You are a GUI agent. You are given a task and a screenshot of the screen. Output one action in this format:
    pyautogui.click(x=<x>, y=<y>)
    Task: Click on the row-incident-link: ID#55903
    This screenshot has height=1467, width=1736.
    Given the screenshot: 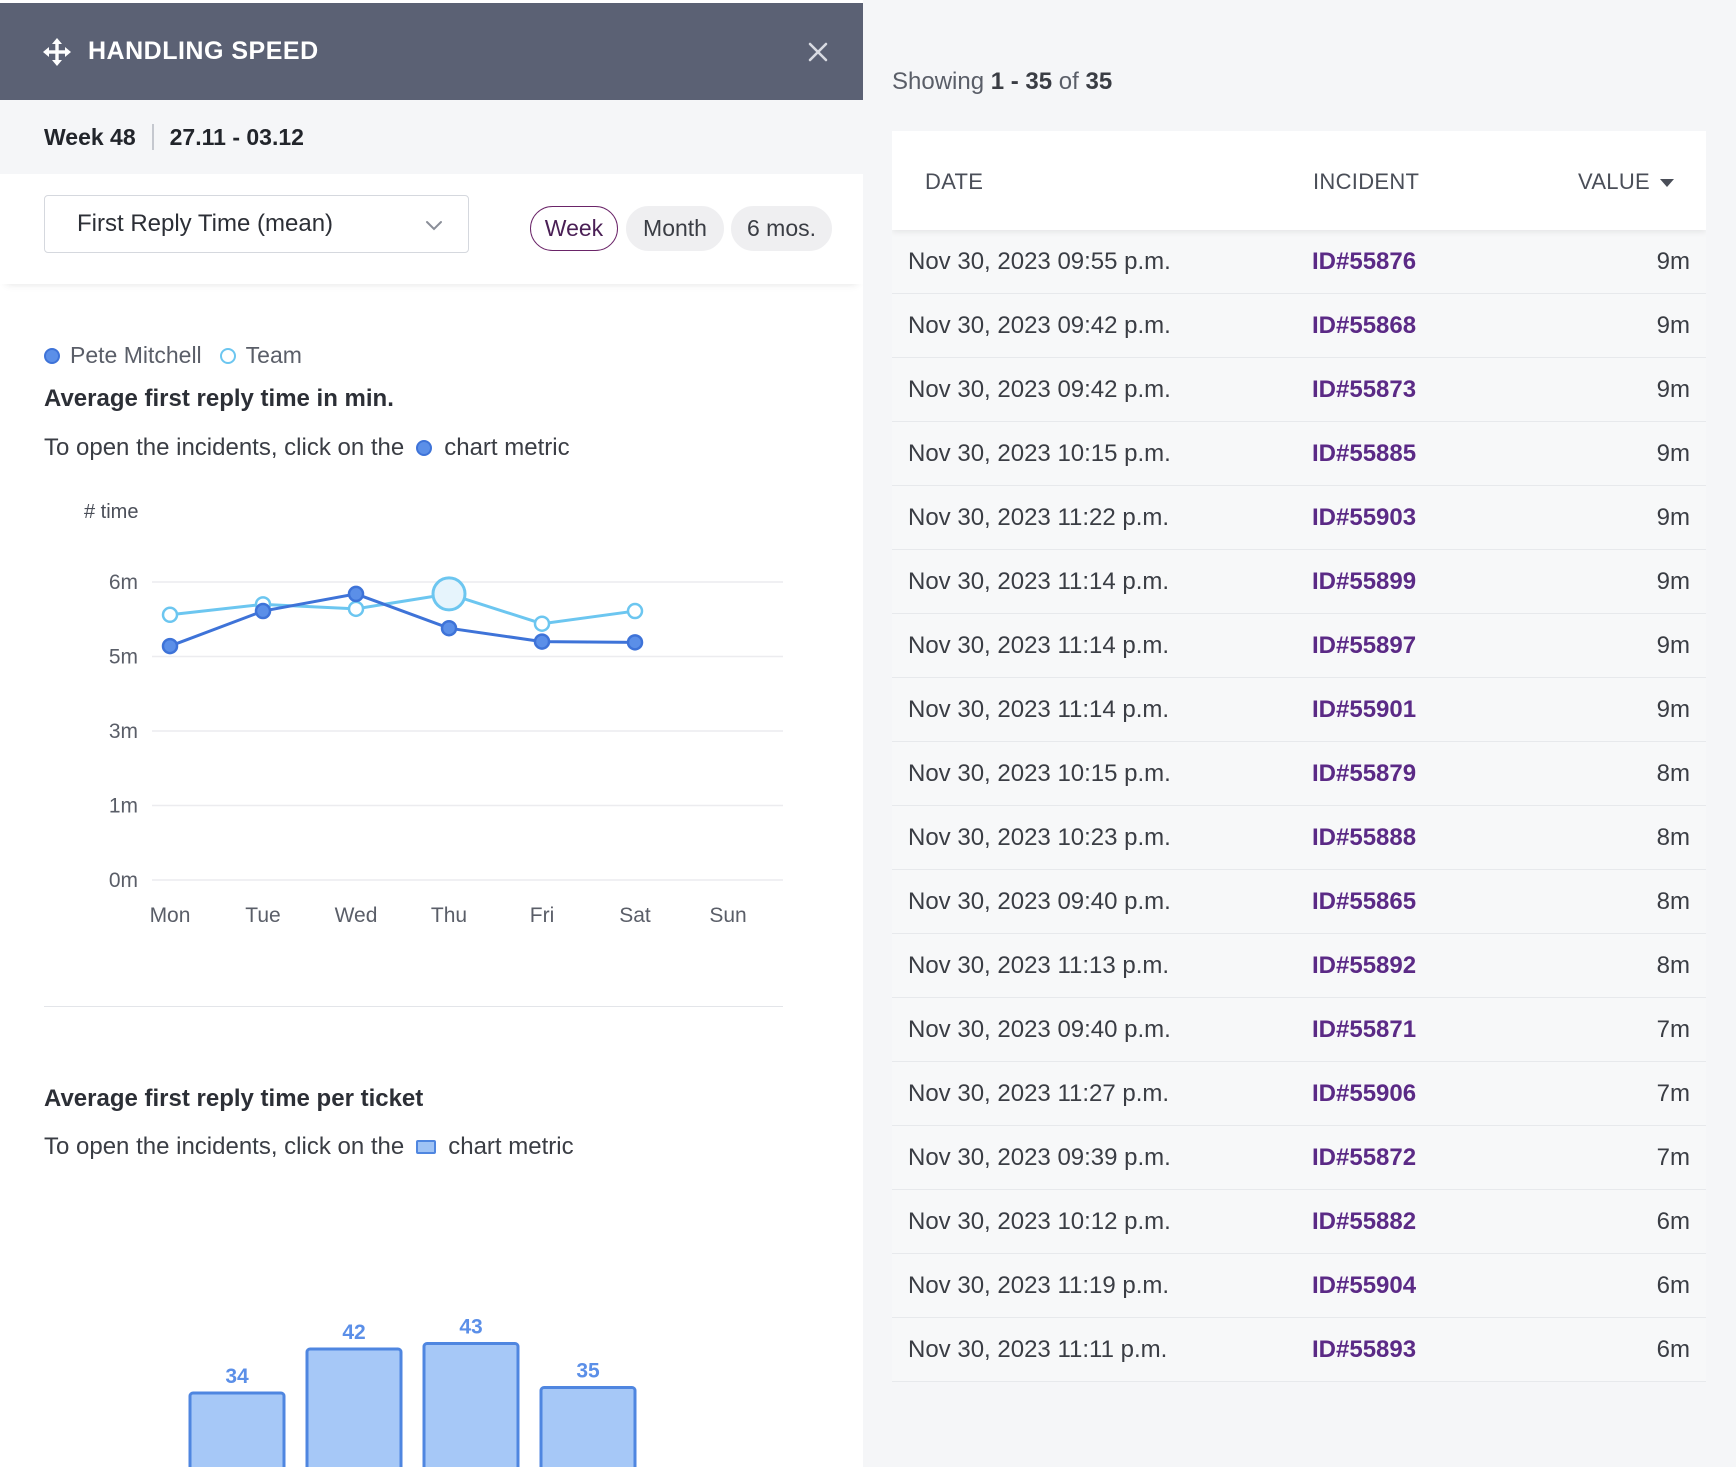 What is the action you would take?
    pyautogui.click(x=1364, y=517)
    